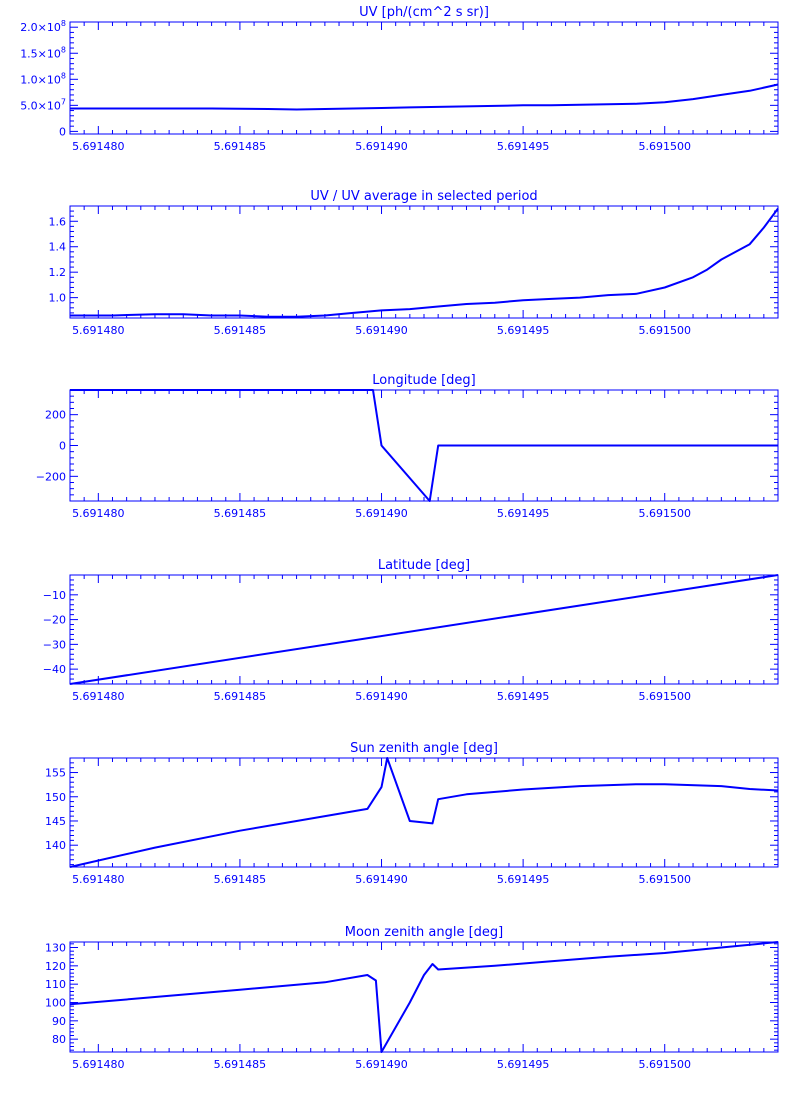 The height and width of the screenshot is (1100, 800). What do you see at coordinates (58, 221) in the screenshot?
I see `y-tick-label: 1.6` at bounding box center [58, 221].